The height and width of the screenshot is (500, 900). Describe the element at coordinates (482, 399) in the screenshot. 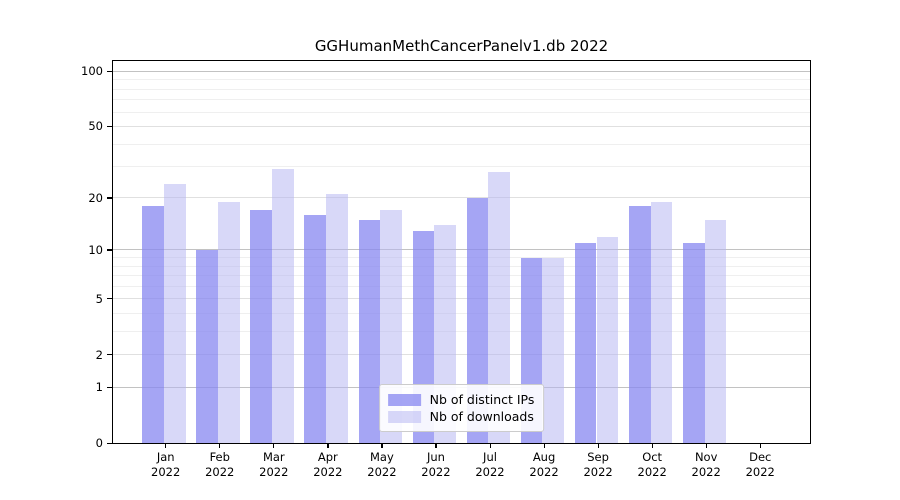

I see `legend-label-distinct-ips: Nb of distinct IPs` at that location.